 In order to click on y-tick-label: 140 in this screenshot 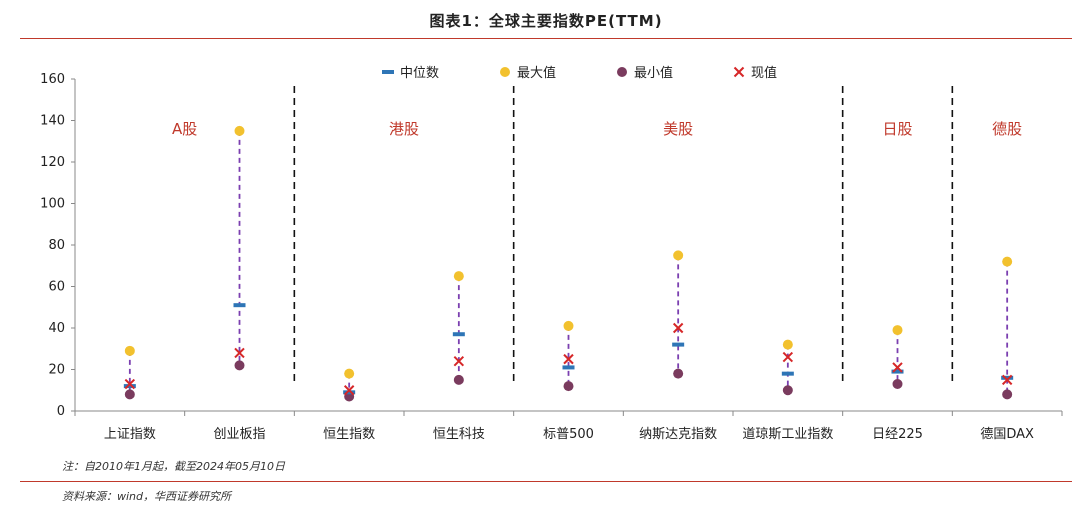, I will do `click(52, 121)`.